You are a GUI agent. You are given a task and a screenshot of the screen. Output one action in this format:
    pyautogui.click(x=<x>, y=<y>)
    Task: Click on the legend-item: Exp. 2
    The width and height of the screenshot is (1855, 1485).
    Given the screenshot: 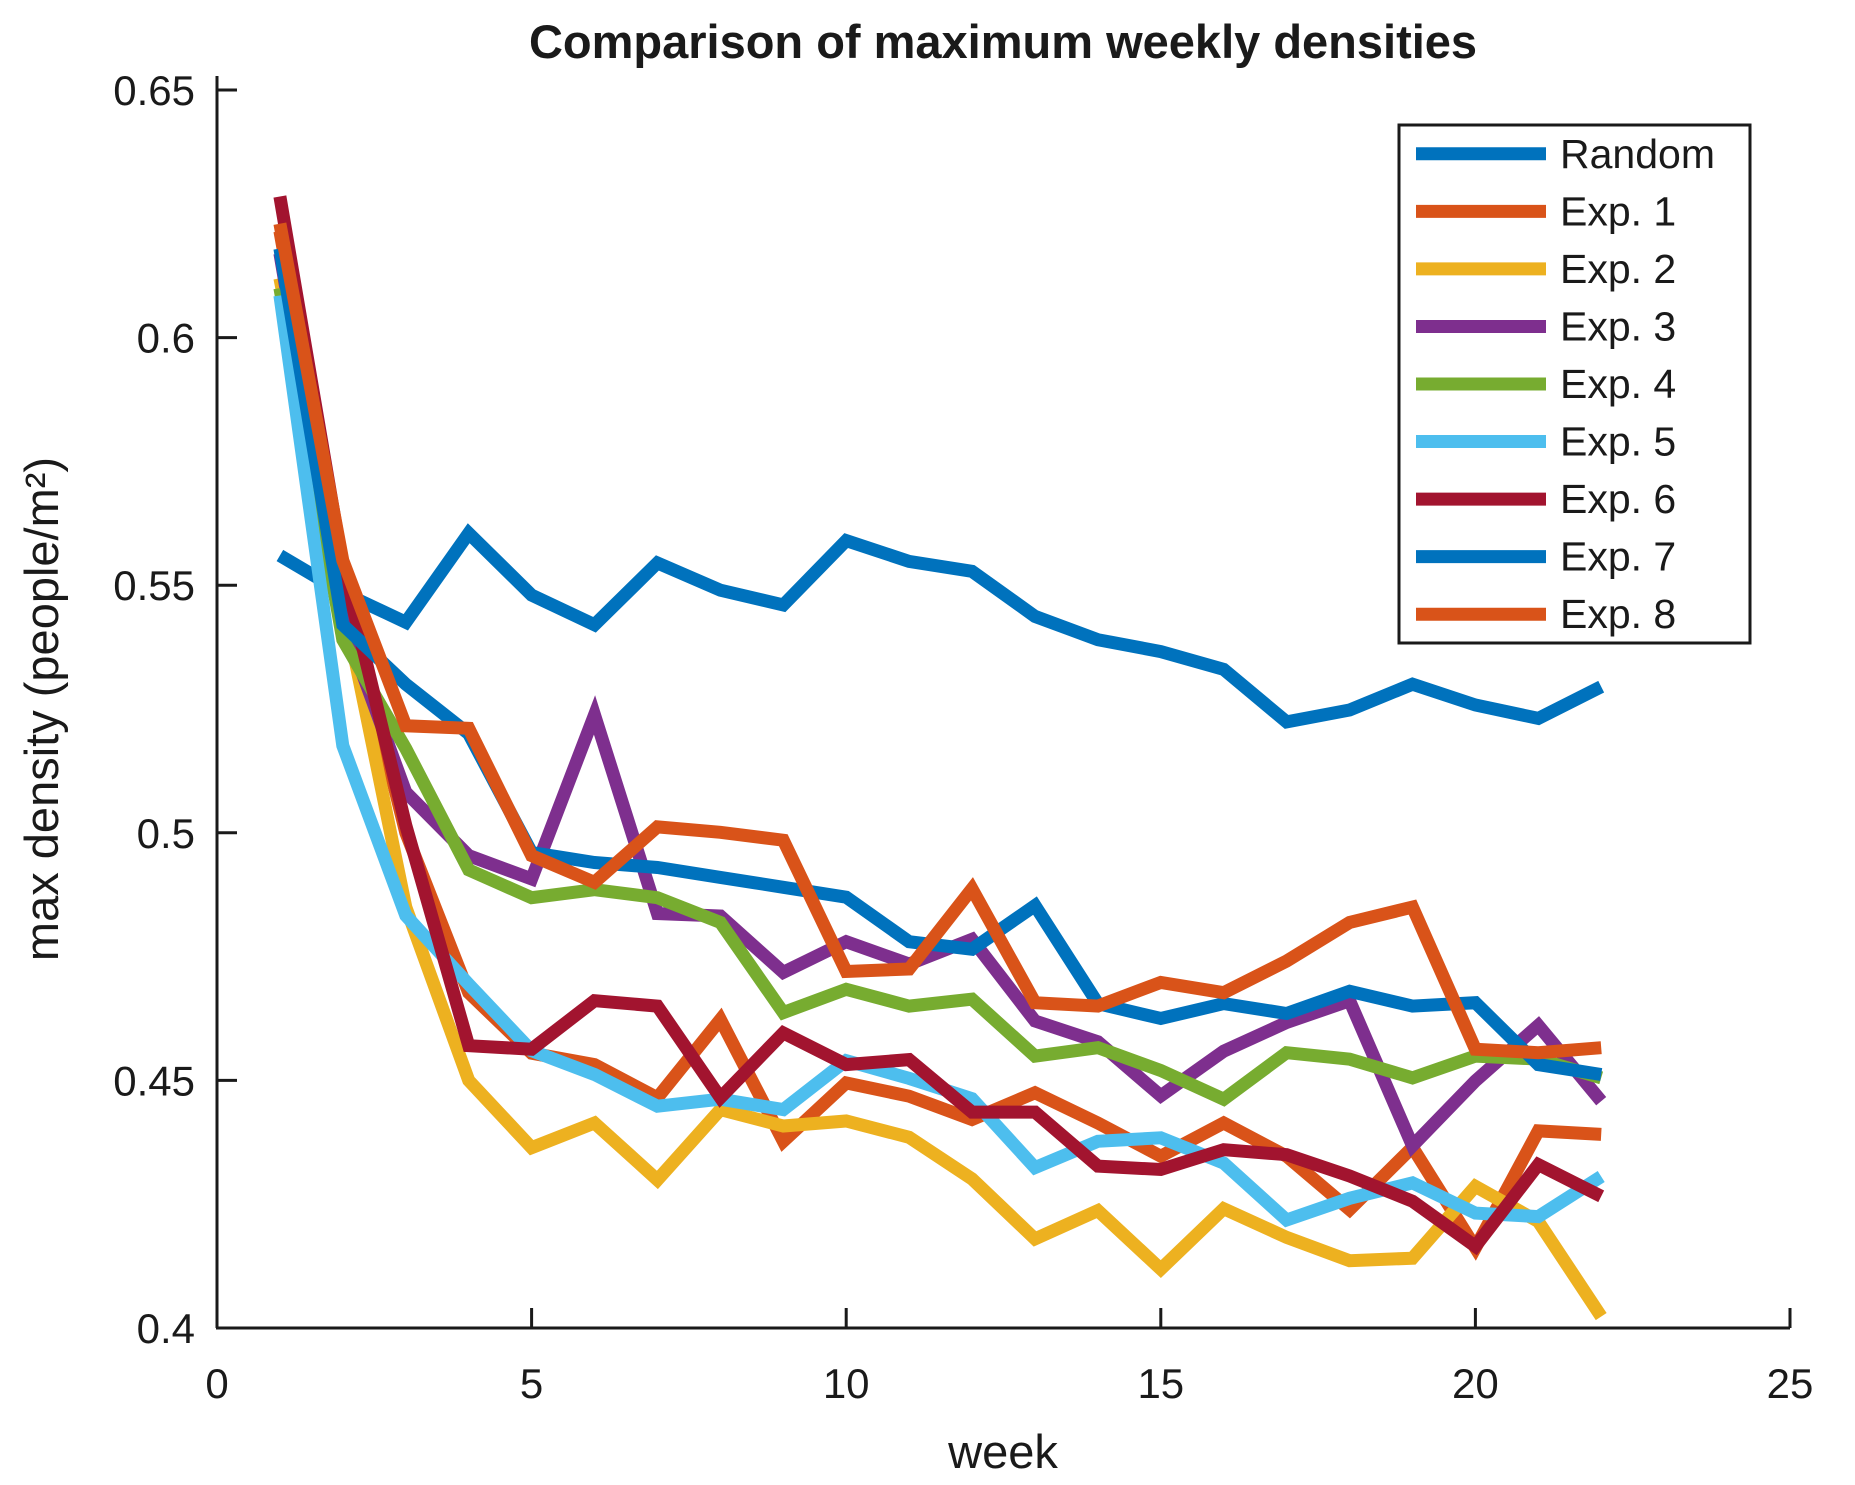 What is the action you would take?
    pyautogui.click(x=1546, y=269)
    